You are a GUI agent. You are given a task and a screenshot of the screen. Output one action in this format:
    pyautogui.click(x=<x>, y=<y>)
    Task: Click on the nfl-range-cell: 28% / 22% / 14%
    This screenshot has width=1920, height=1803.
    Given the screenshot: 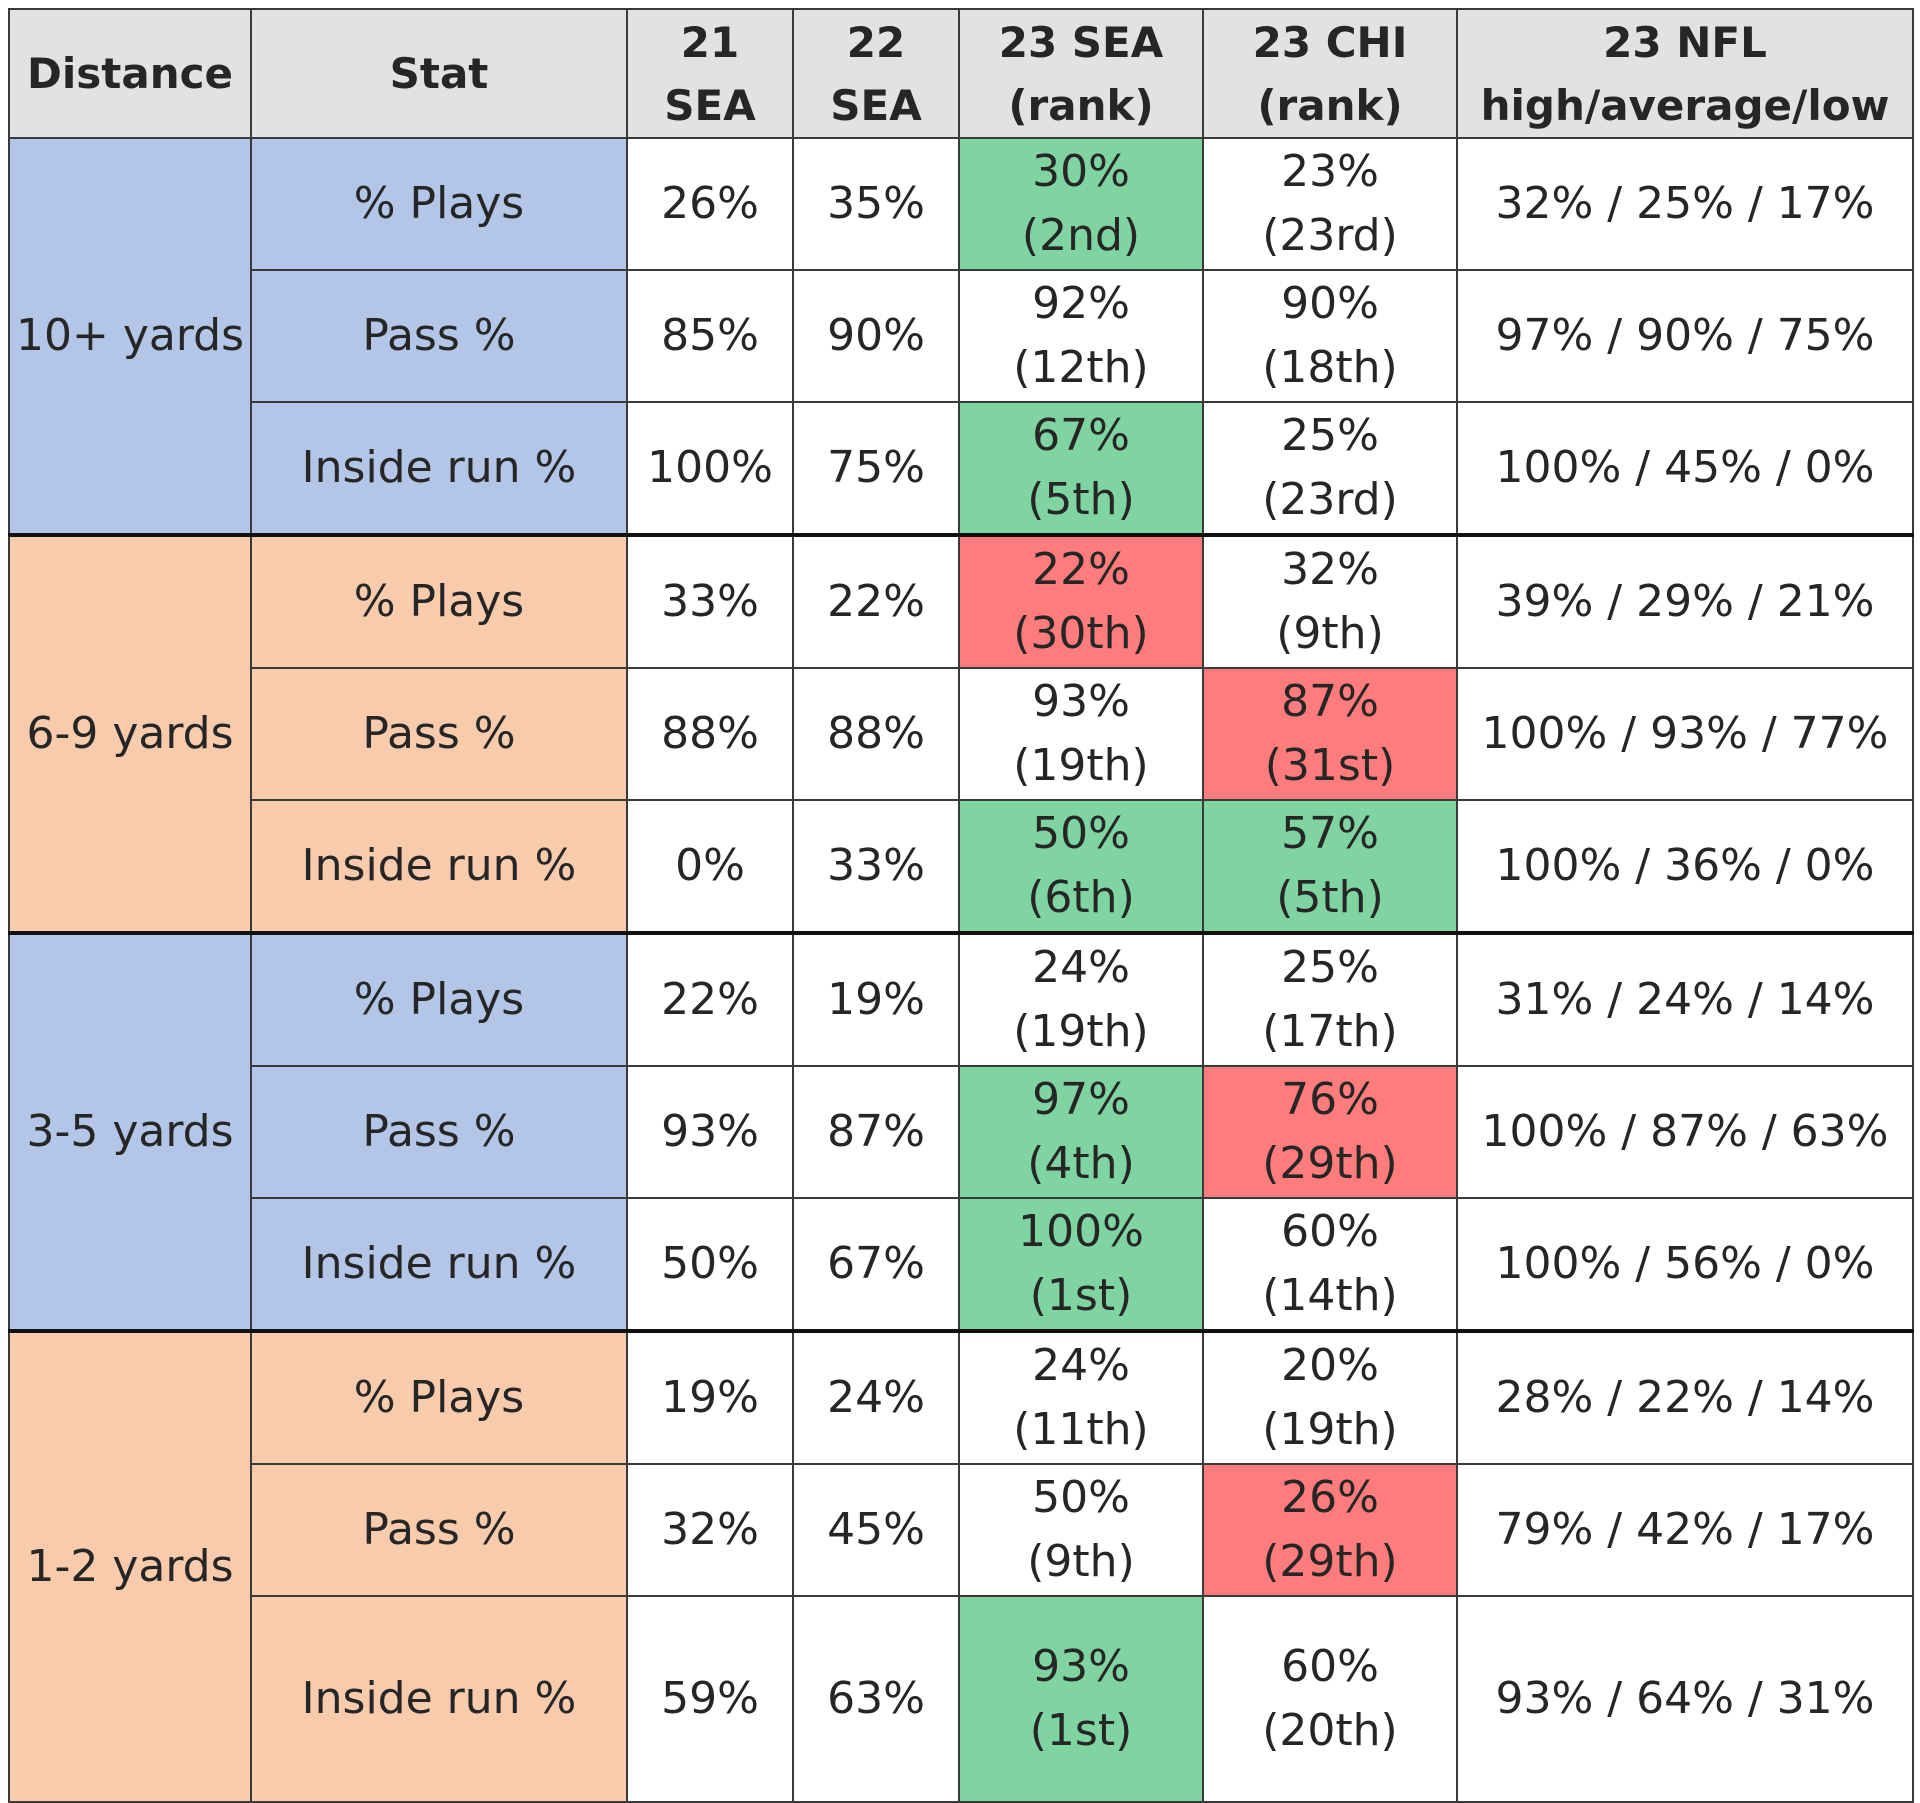 What is the action you would take?
    pyautogui.click(x=1685, y=1397)
    